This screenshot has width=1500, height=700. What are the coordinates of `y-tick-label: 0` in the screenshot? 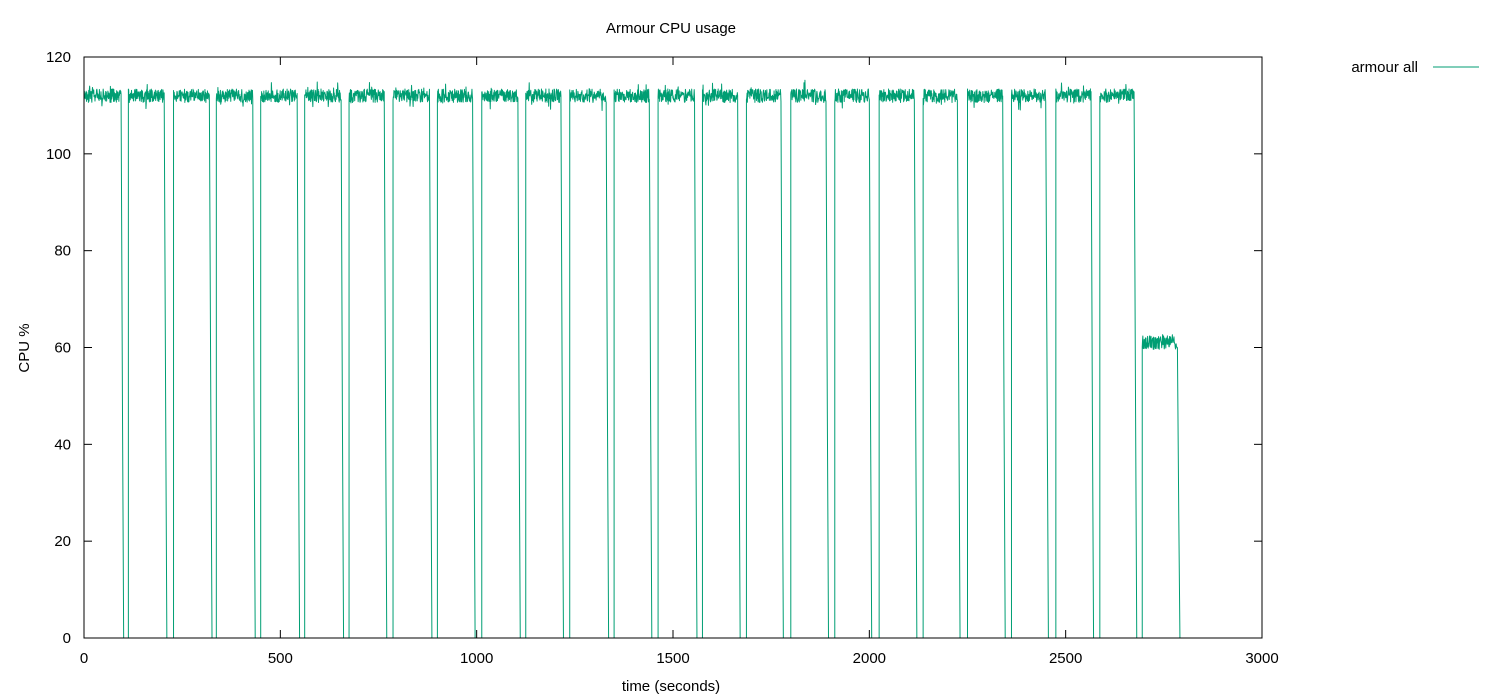 It's located at (67, 638).